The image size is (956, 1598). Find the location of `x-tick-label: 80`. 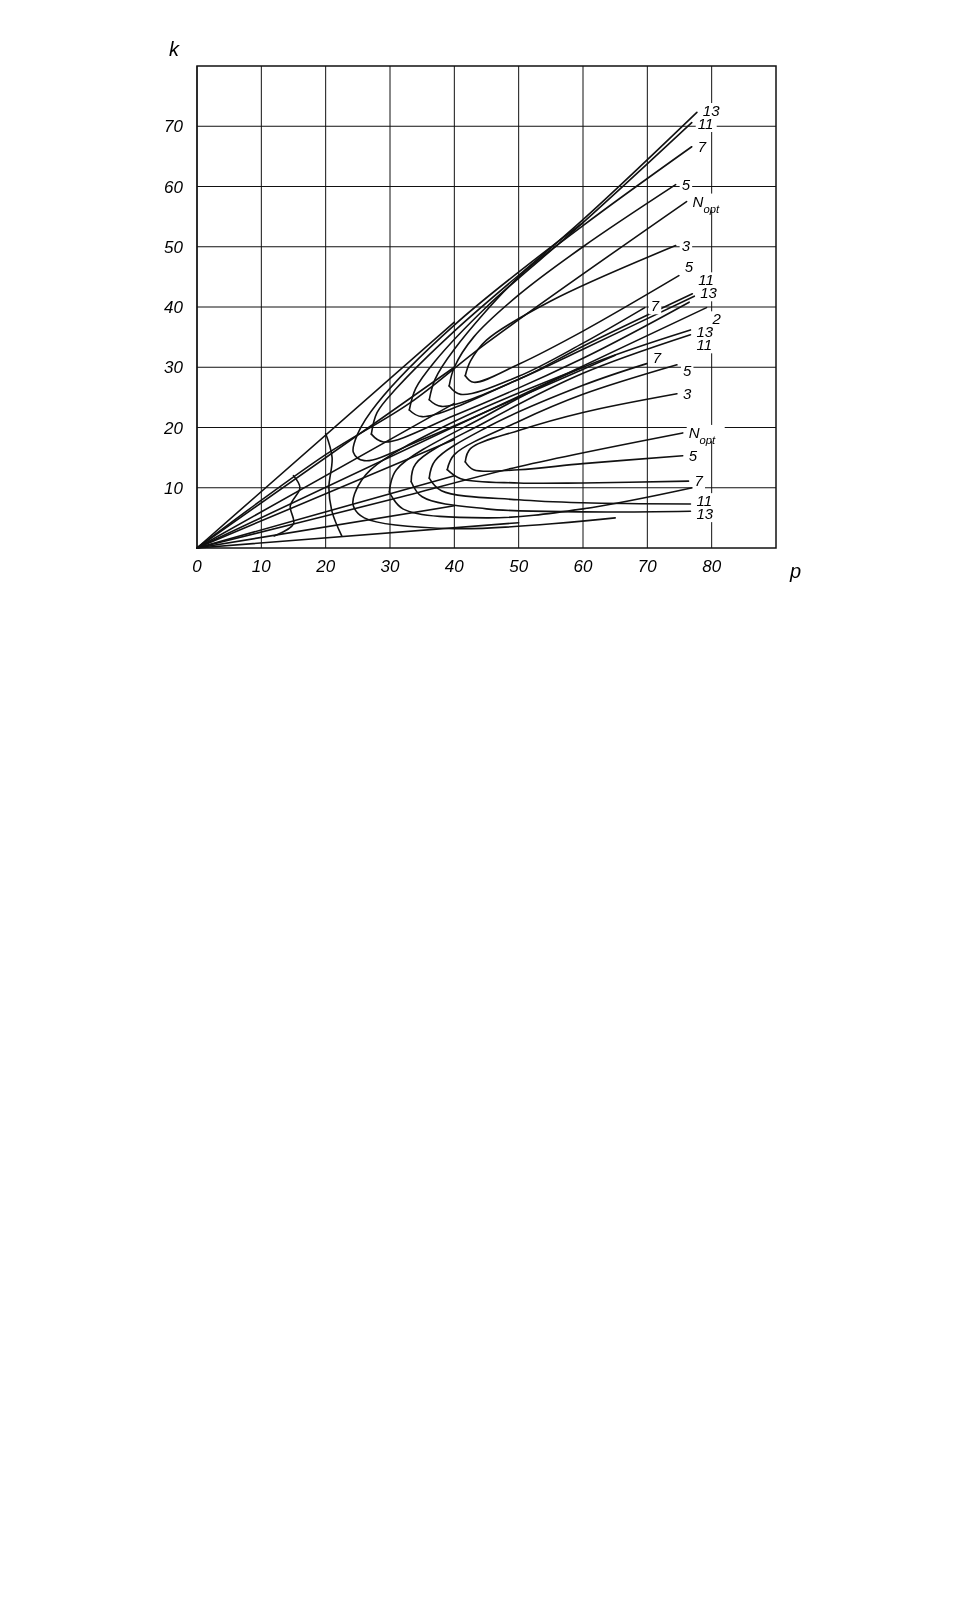

x-tick-label: 80 is located at coordinates (712, 566).